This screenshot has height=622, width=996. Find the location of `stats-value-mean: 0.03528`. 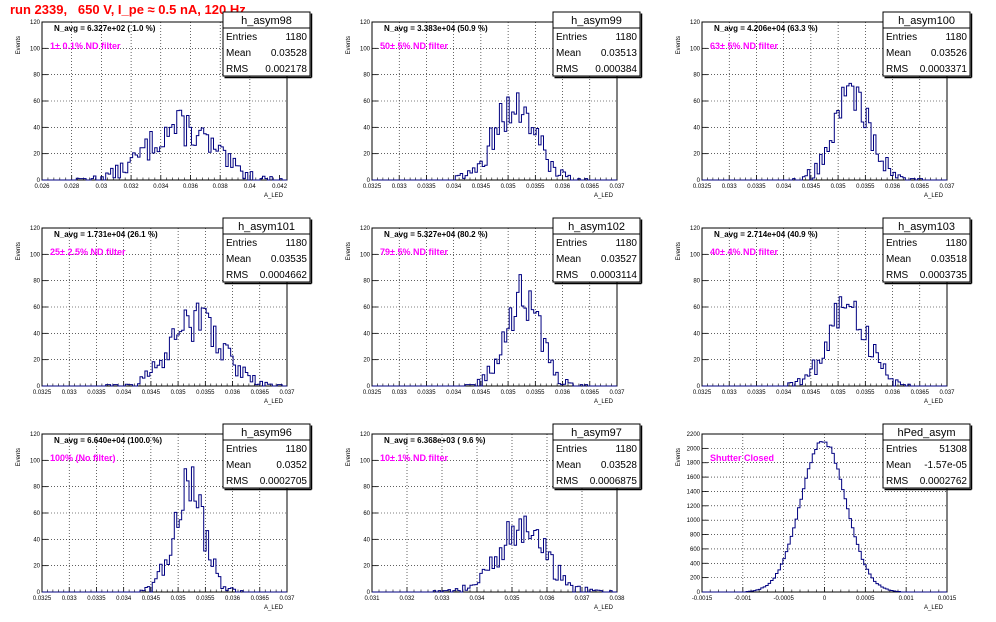

stats-value-mean: 0.03528 is located at coordinates (289, 53).